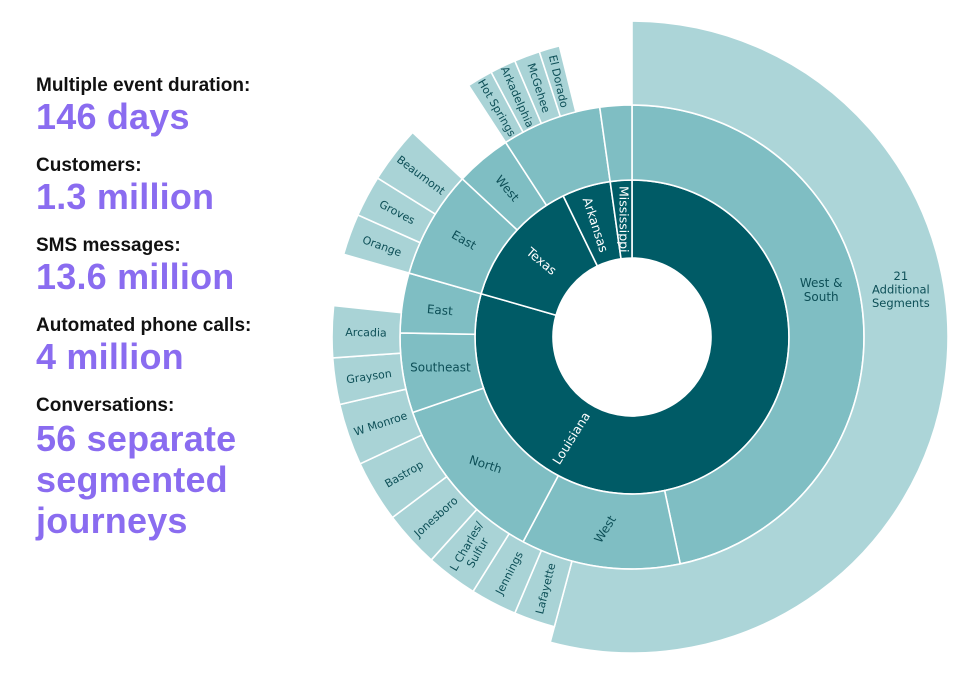 Image resolution: width=977 pixels, height=677 pixels. What do you see at coordinates (368, 376) in the screenshot?
I see `sunburst-label-grayson: Grayson` at bounding box center [368, 376].